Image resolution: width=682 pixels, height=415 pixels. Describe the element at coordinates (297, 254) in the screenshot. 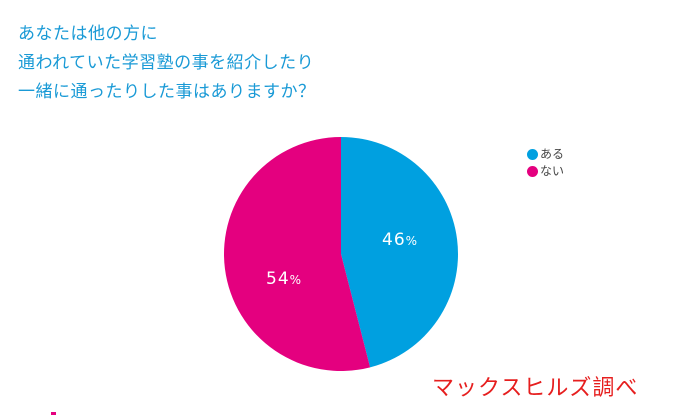

I see `pie-slice-nai` at that location.